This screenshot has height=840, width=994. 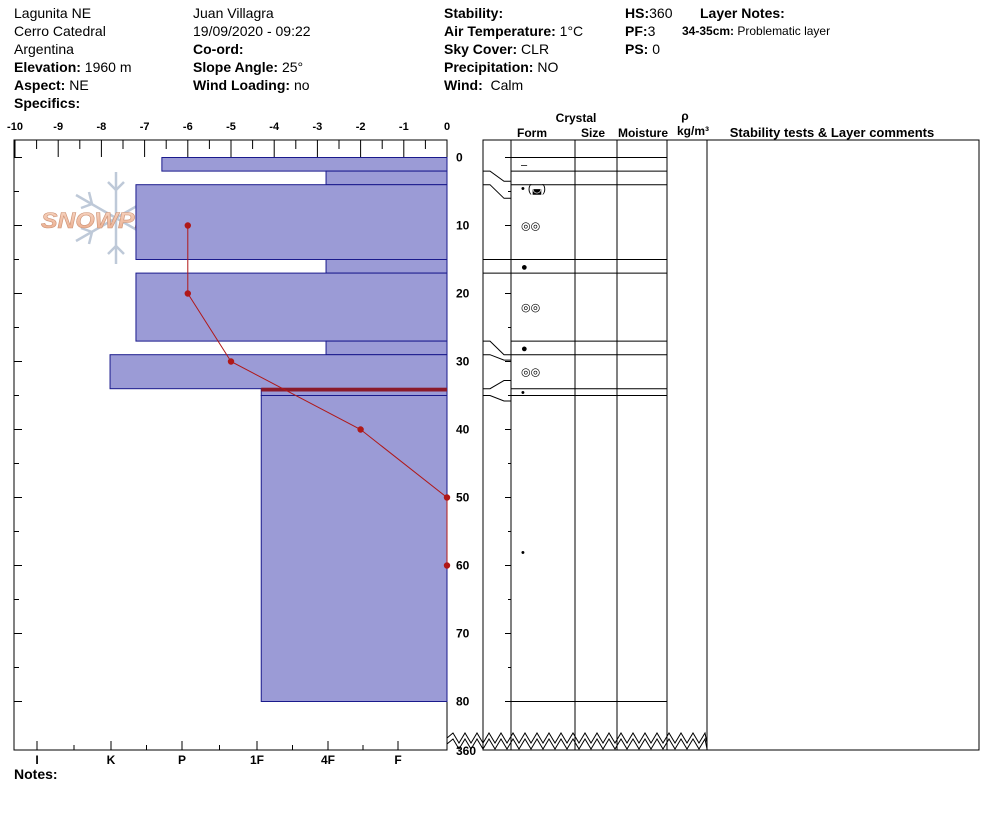 I want to click on hardness-tick-label-3: 1F, so click(x=257, y=760).